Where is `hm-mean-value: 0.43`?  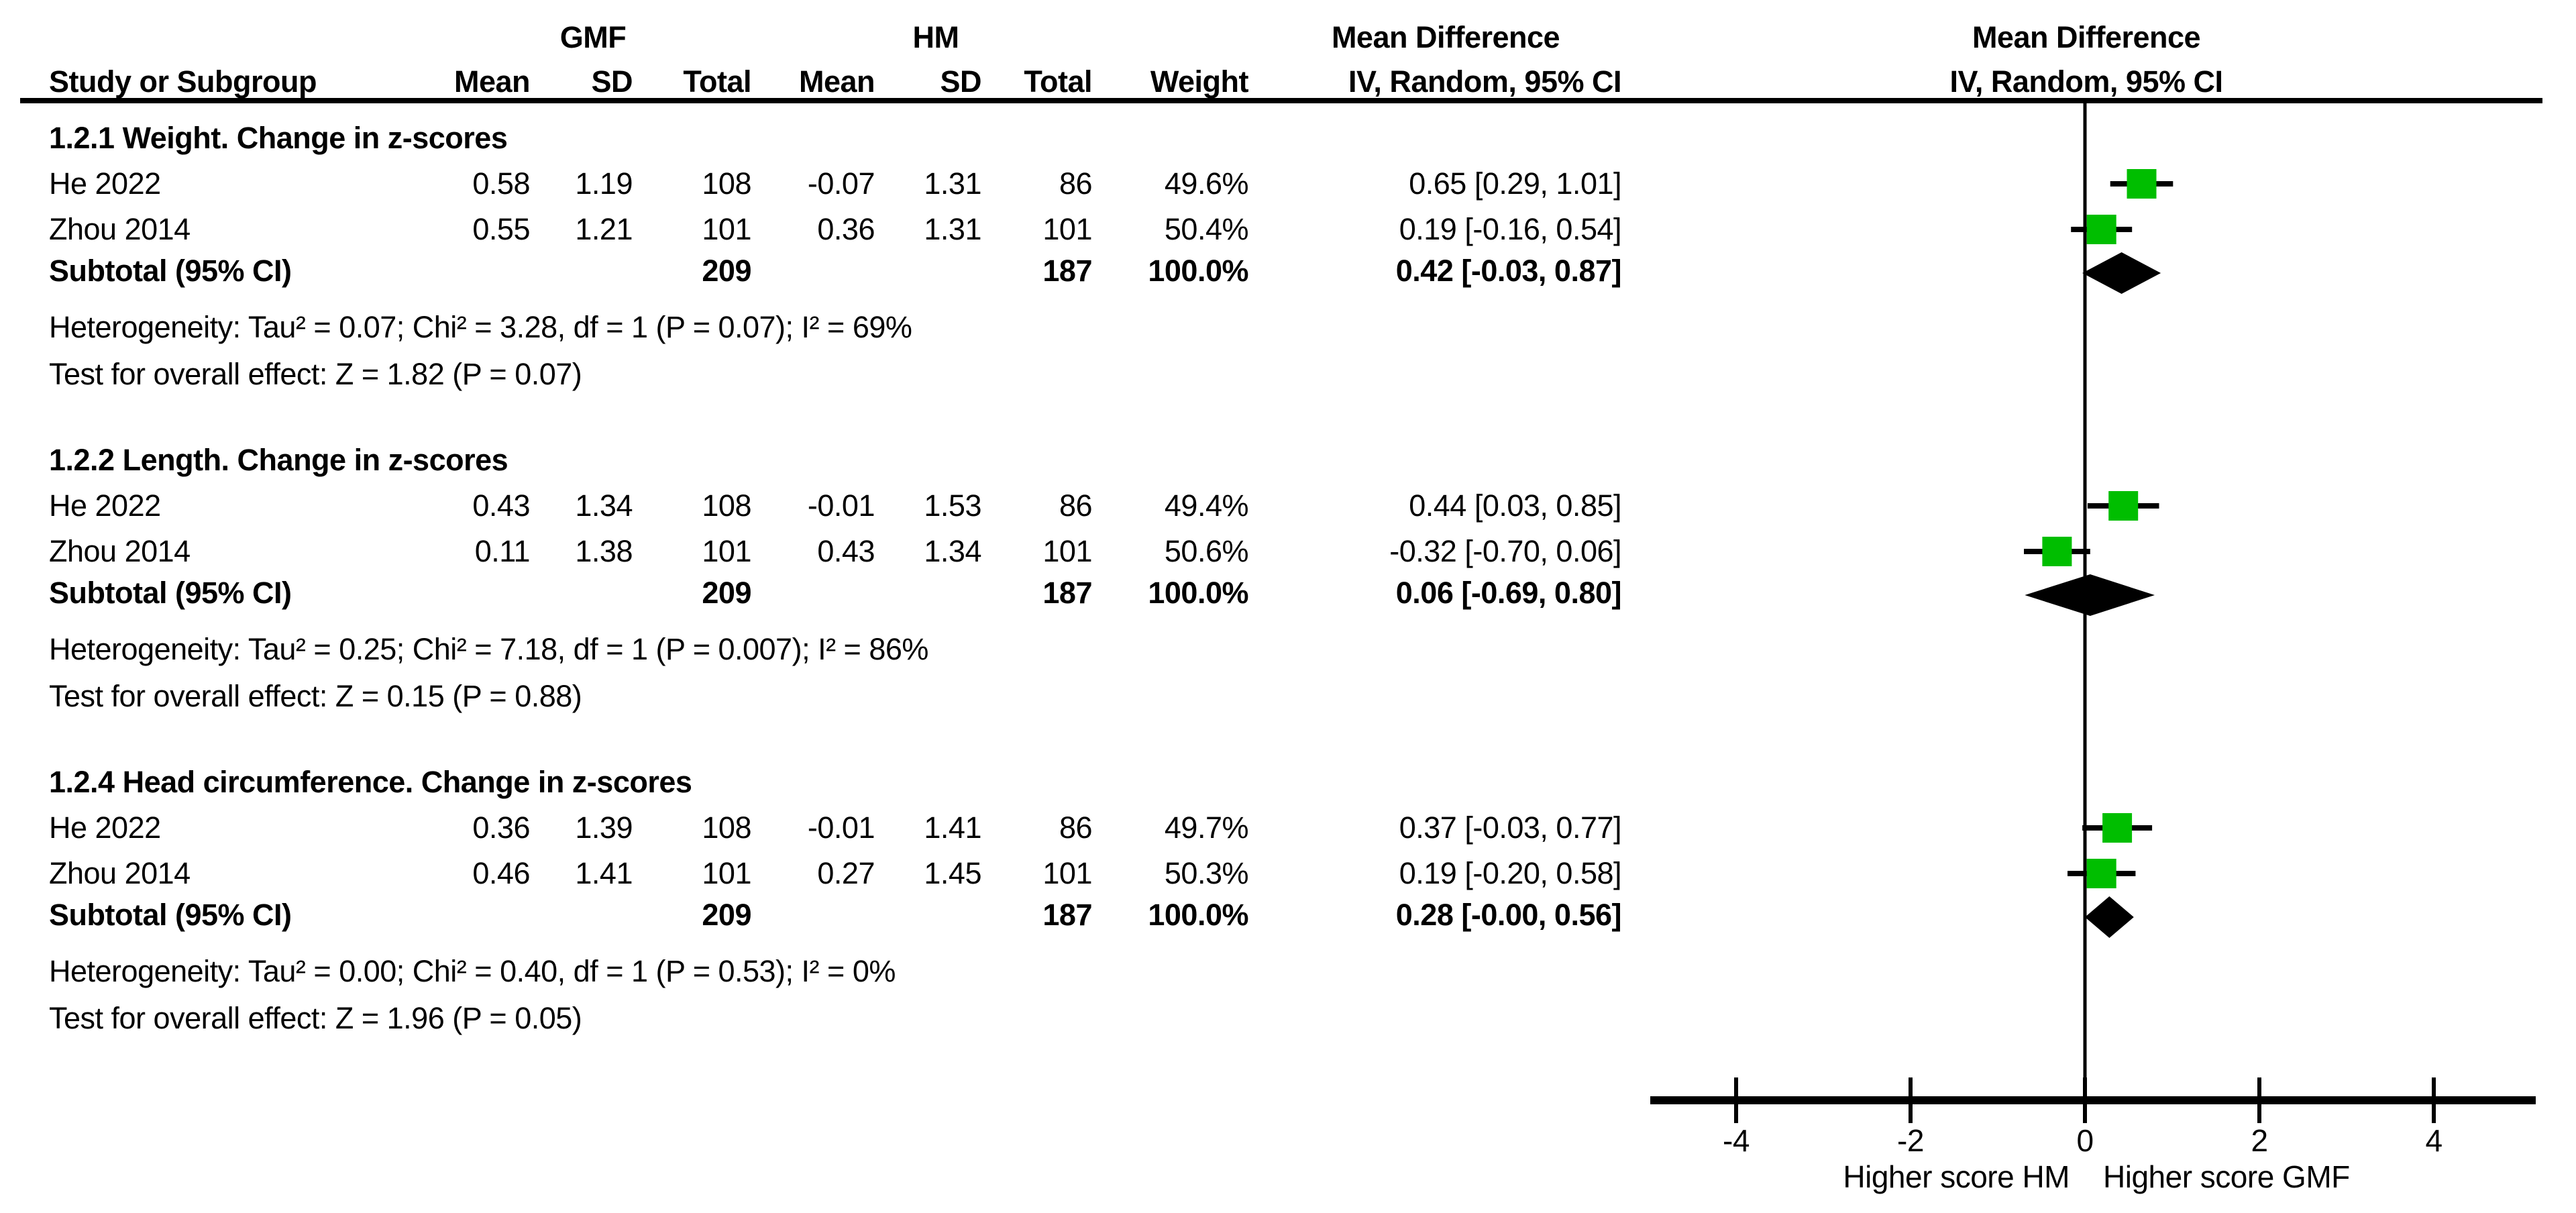 hm-mean-value: 0.43 is located at coordinates (846, 551).